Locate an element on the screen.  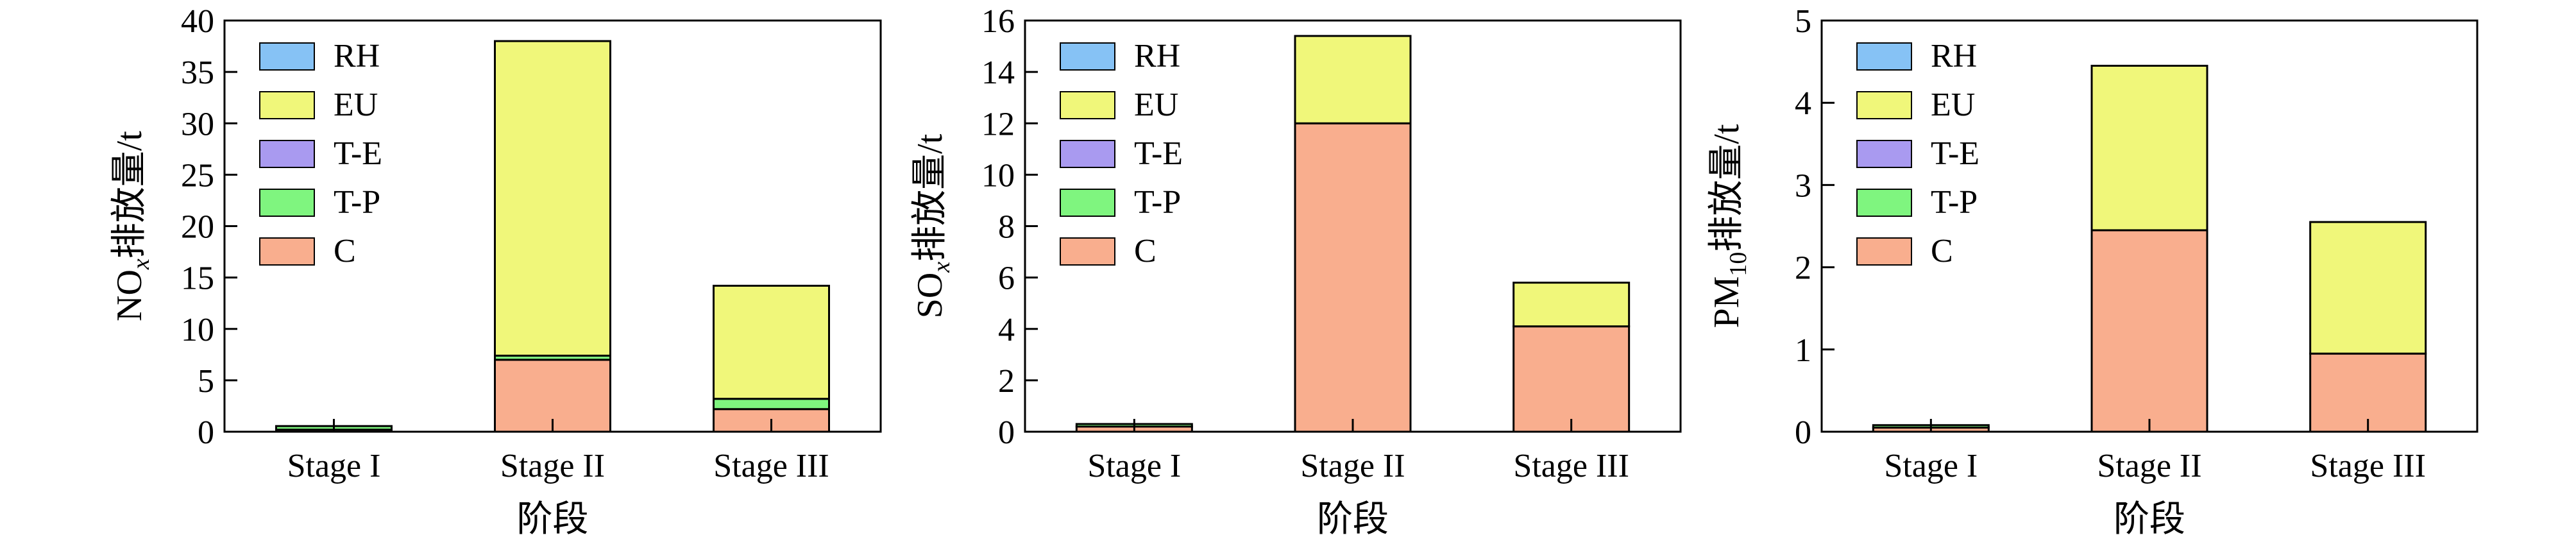
y-tick-label: 1 is located at coordinates (1803, 350).